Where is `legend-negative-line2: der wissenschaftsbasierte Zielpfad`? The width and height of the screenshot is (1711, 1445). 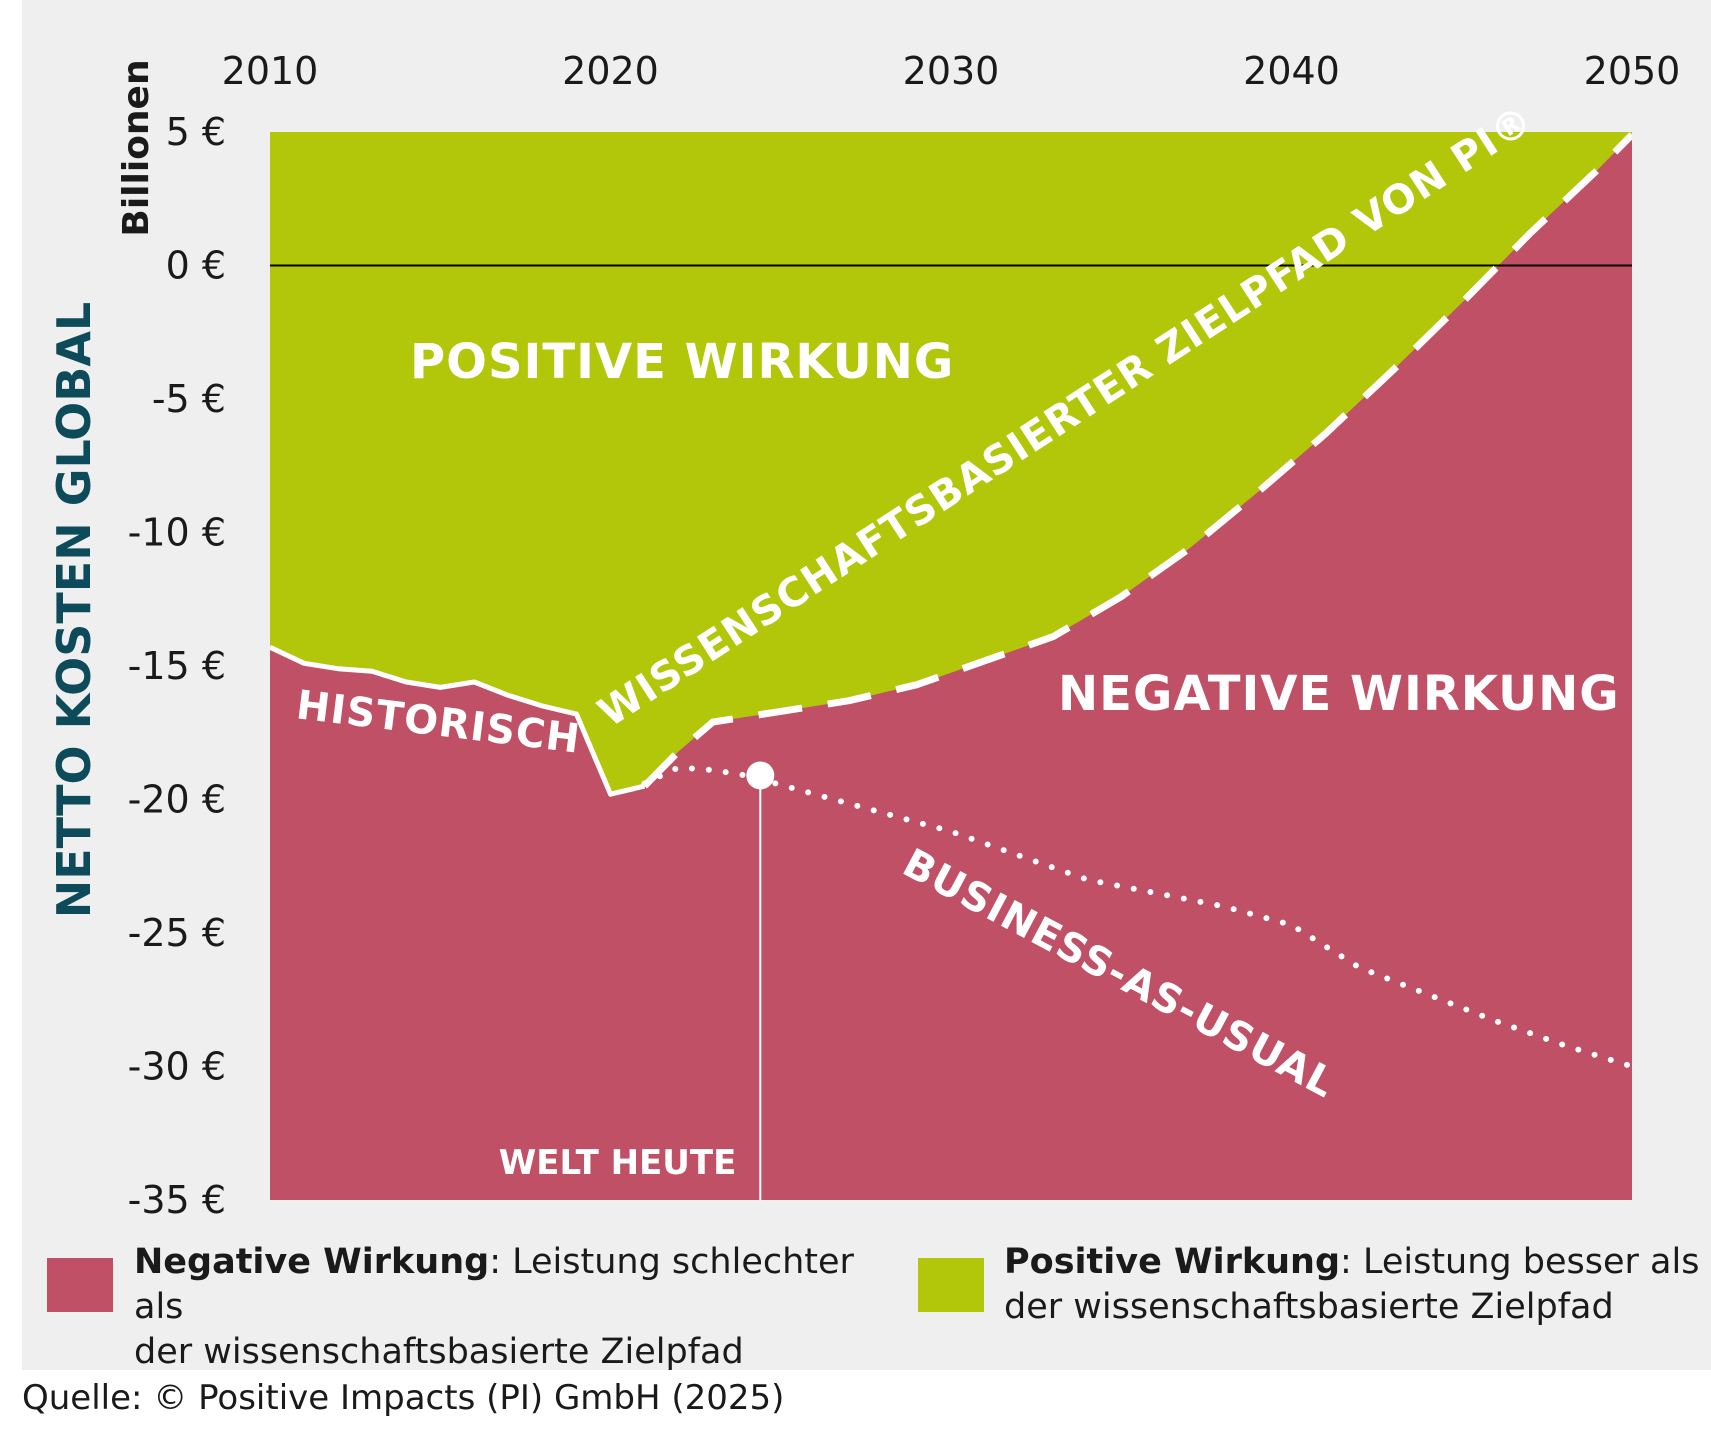
legend-negative-line2: der wissenschaftsbasierte Zielpfad is located at coordinates (439, 1352).